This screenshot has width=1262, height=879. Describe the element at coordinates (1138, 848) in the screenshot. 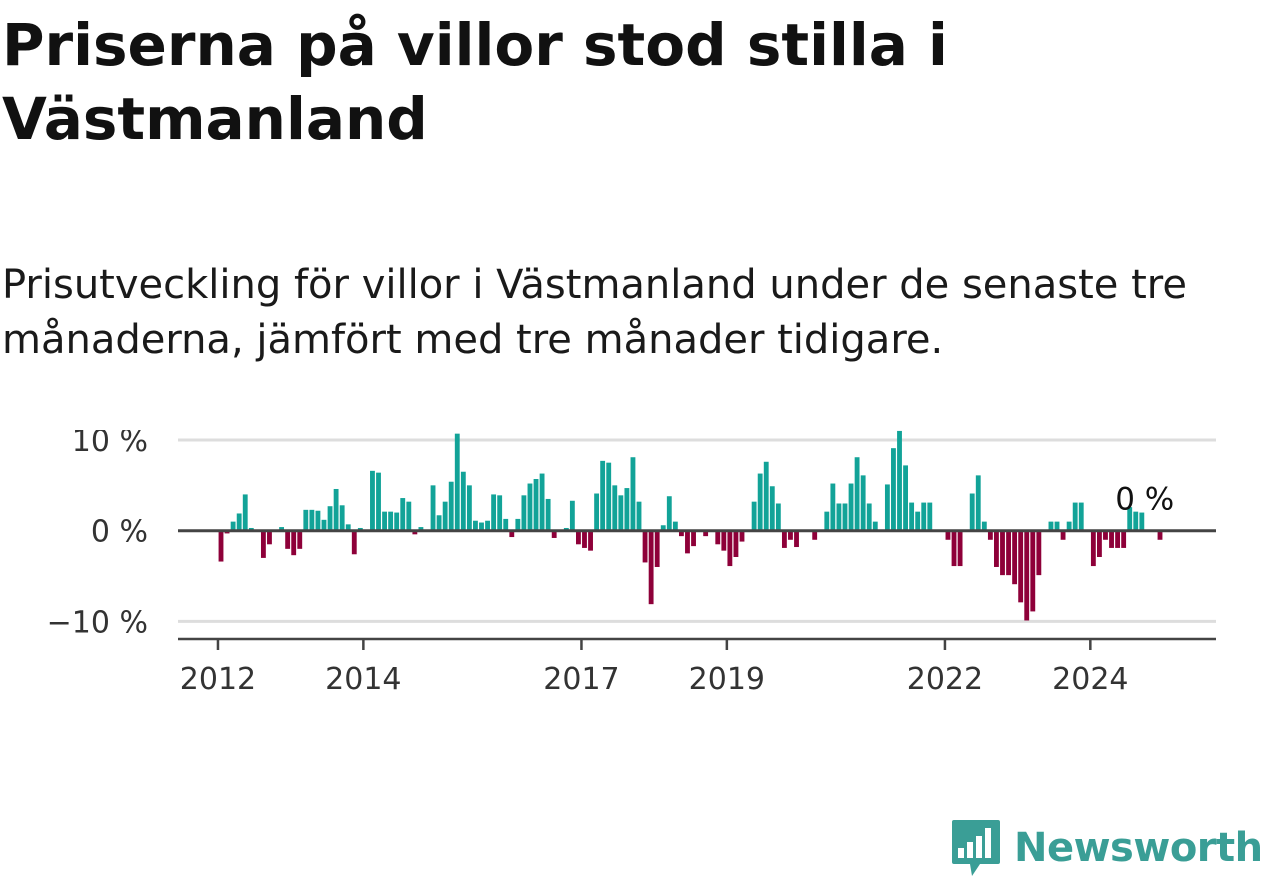

I see `brand-name: Newsworthy` at that location.